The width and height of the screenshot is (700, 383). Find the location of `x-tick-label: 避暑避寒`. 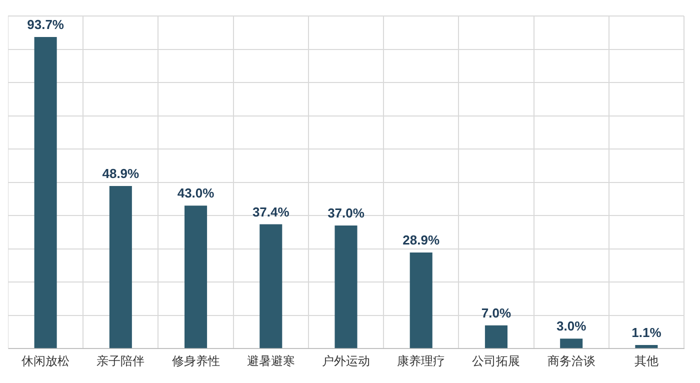

x-tick-label: 避暑避寒 is located at coordinates (270, 361).